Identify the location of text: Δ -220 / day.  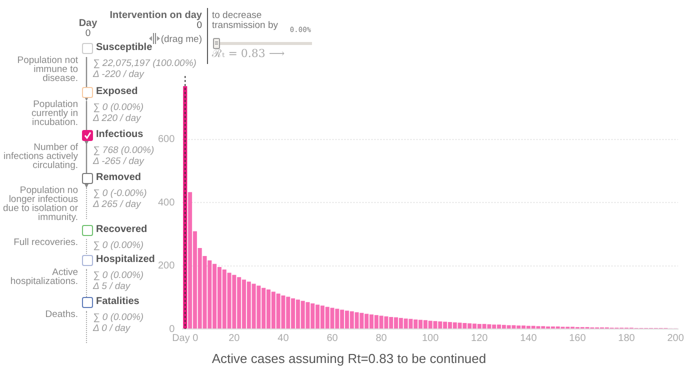
(118, 74).